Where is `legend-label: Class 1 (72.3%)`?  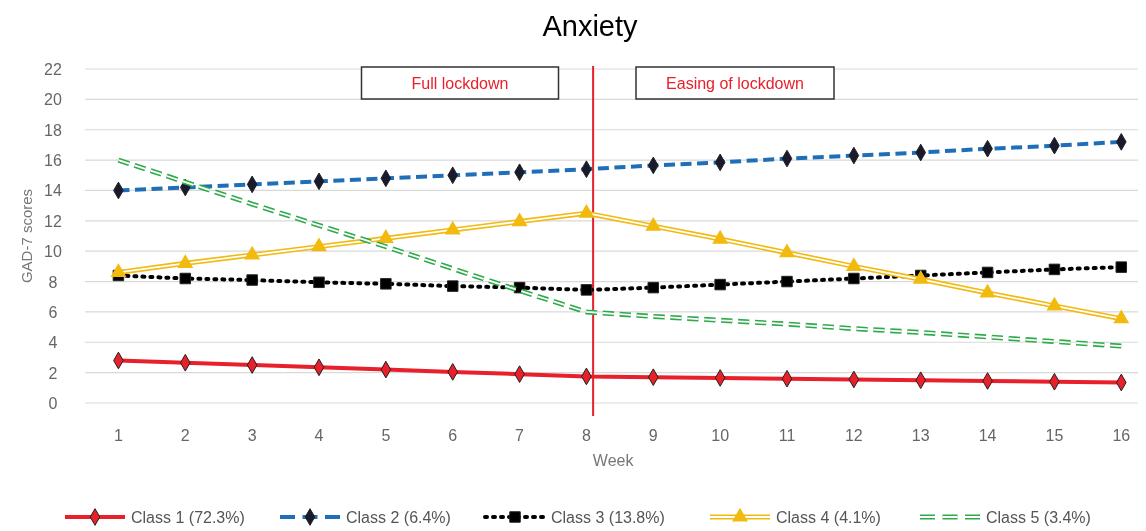
legend-label: Class 1 (72.3%) is located at coordinates (188, 517).